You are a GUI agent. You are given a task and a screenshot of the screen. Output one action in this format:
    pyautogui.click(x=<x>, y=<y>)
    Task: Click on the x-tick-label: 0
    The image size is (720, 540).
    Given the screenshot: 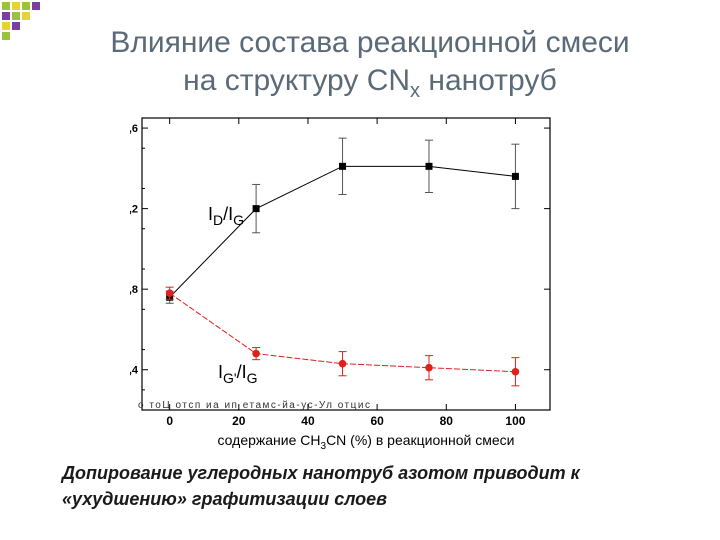 What is the action you would take?
    pyautogui.click(x=169, y=421)
    